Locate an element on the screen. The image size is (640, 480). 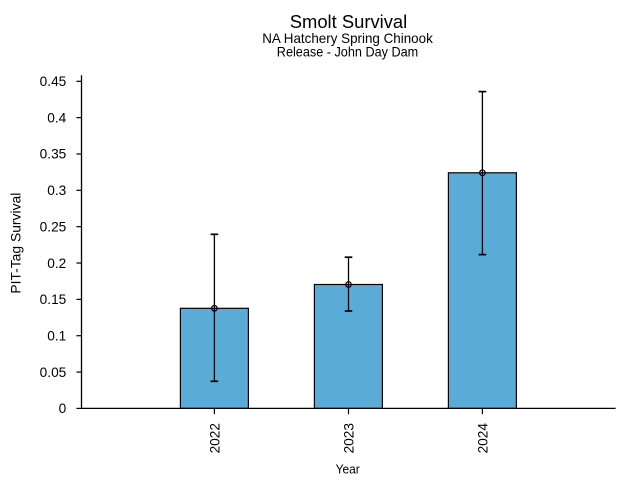
svg-text: 0.35 is located at coordinates (53, 154).